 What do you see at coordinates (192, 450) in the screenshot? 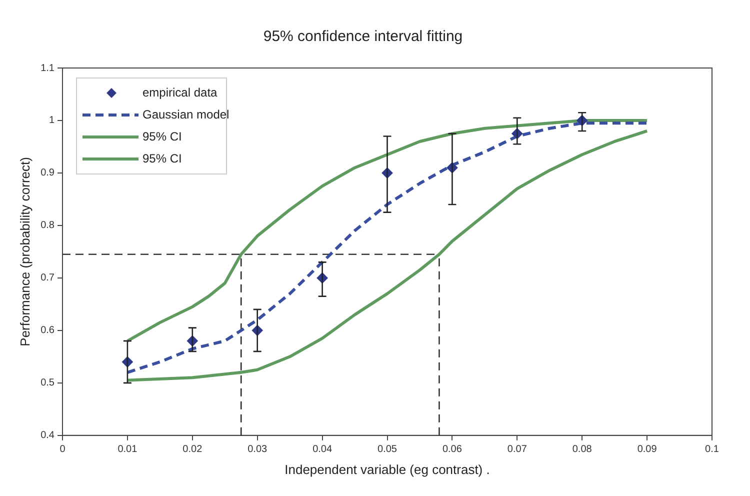
I see `x-tick-label: 0.02` at bounding box center [192, 450].